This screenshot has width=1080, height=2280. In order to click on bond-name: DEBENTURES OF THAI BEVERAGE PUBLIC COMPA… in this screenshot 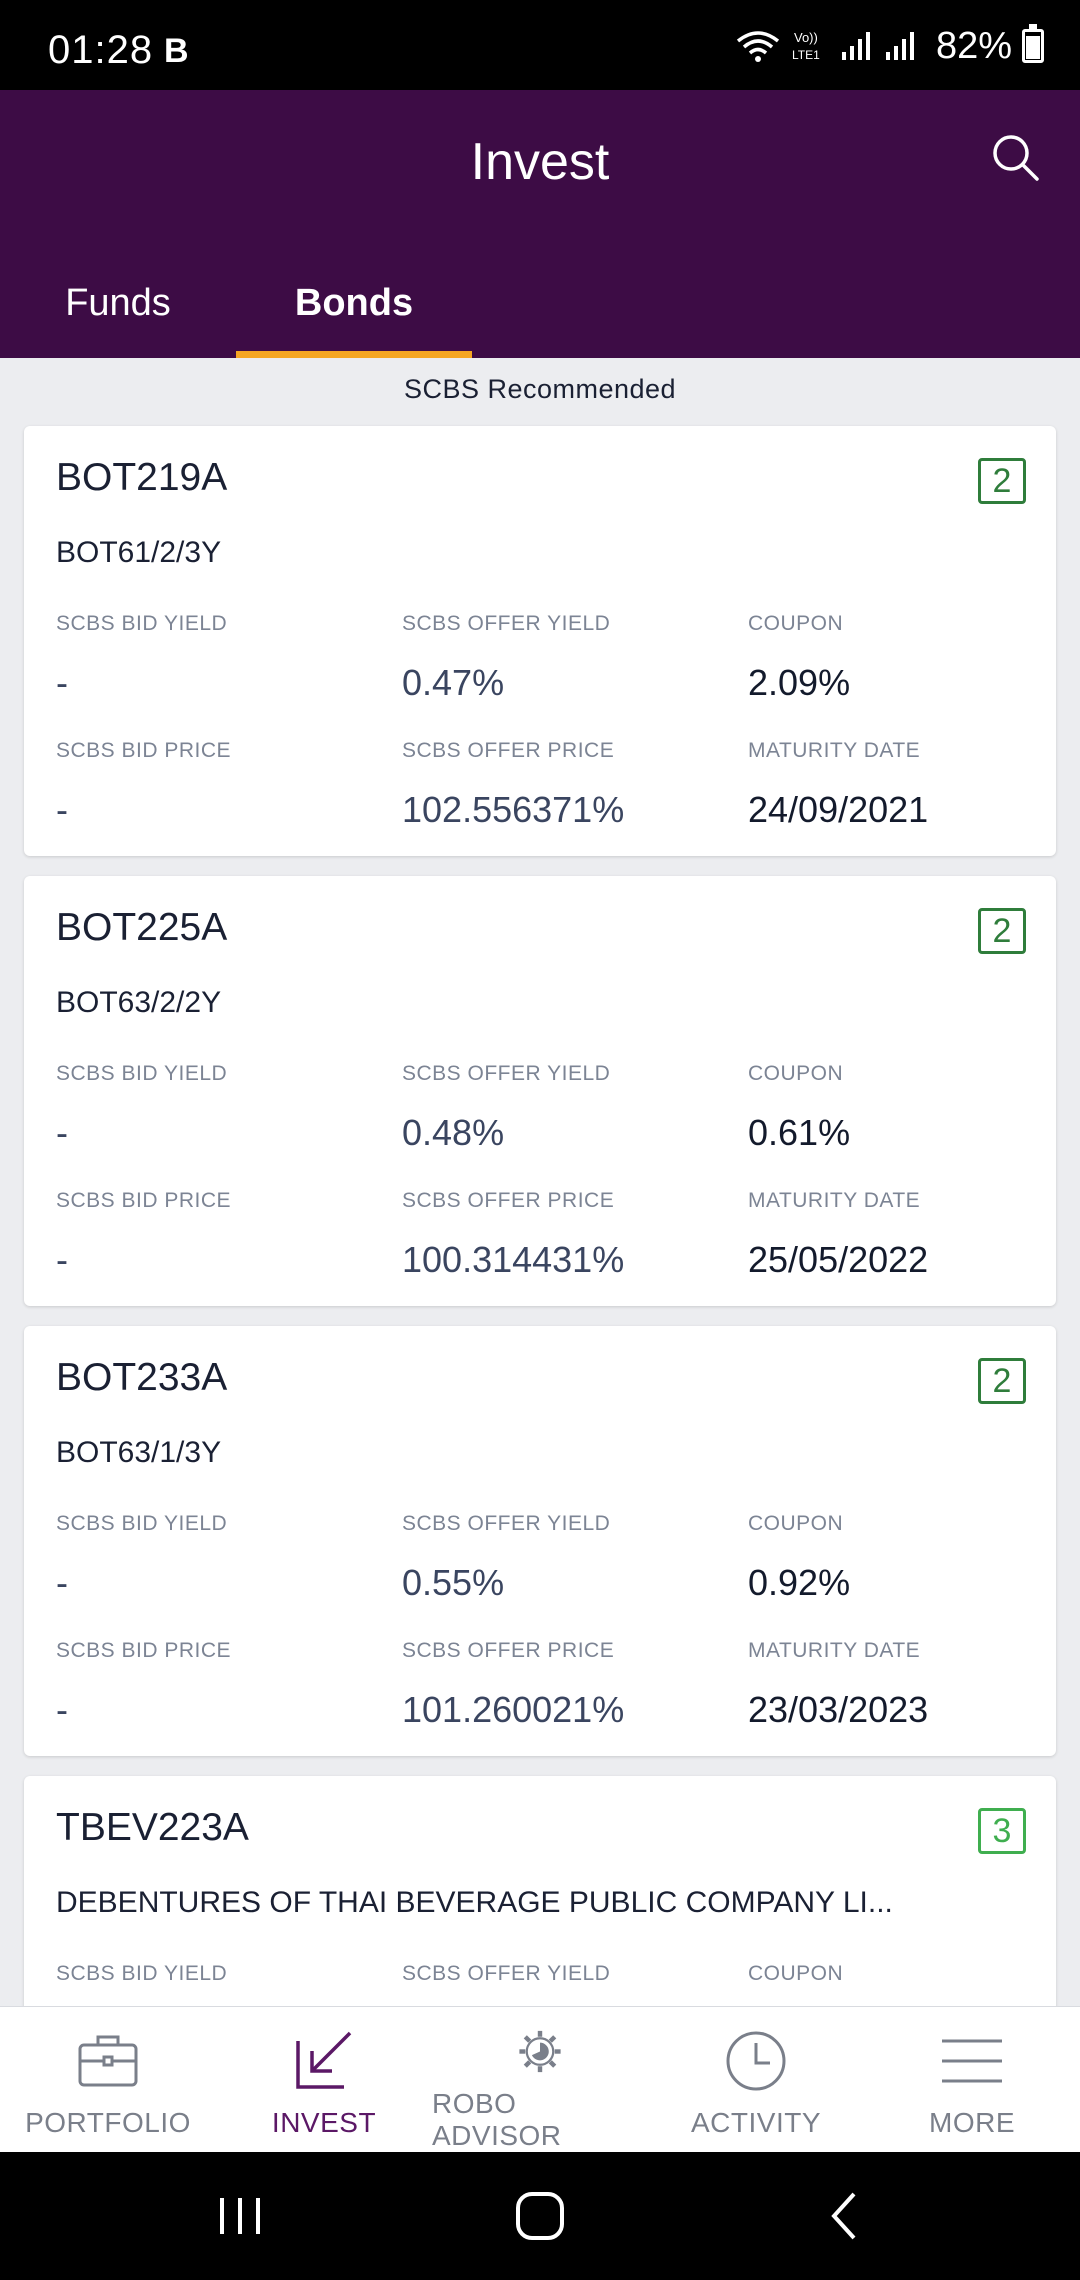, I will do `click(474, 1902)`.